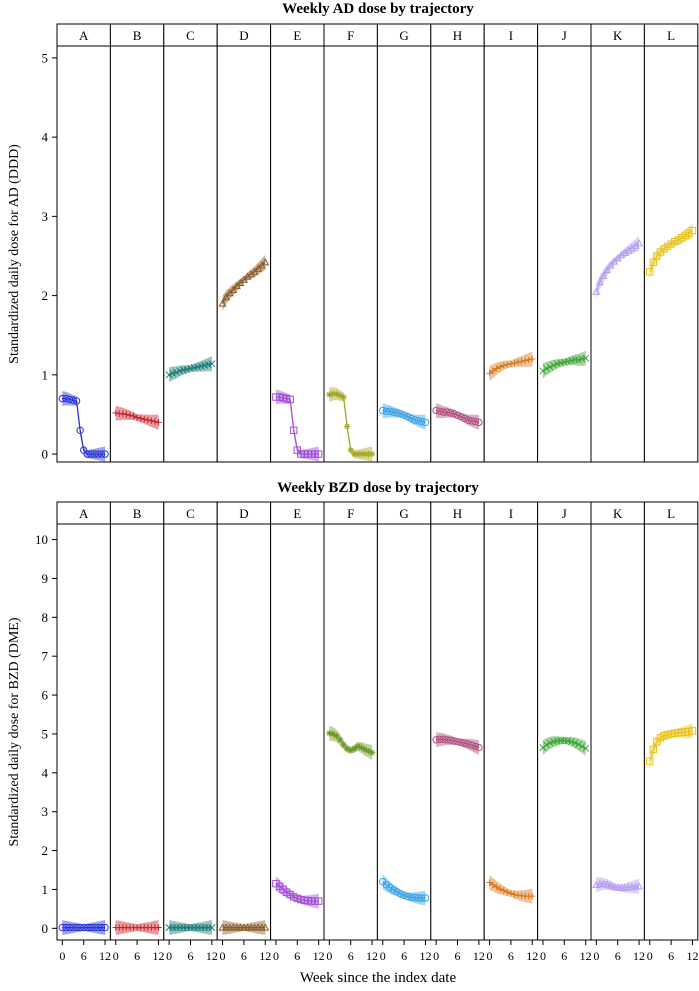 This screenshot has height=991, width=699. I want to click on panel-label: F, so click(350, 35).